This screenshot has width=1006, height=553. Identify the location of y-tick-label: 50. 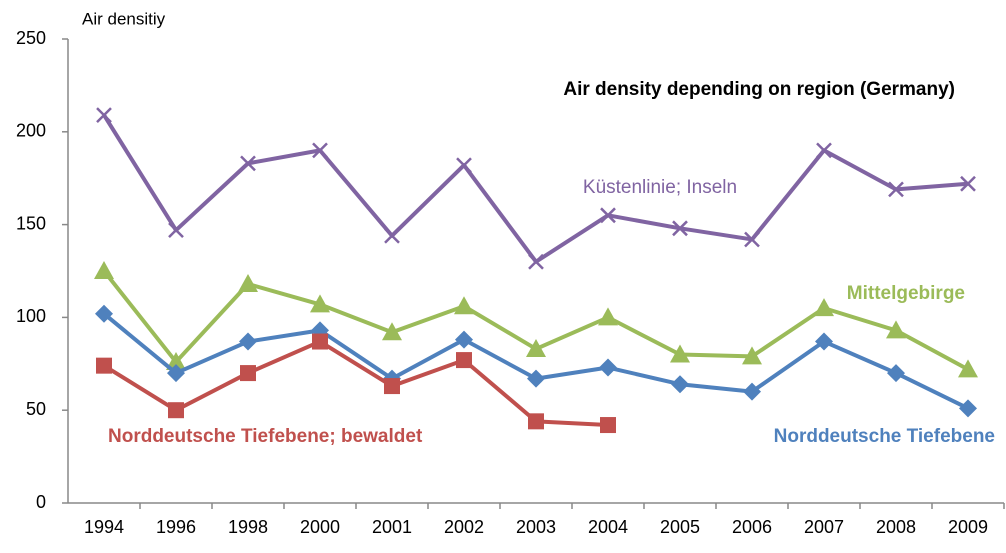
(36, 409).